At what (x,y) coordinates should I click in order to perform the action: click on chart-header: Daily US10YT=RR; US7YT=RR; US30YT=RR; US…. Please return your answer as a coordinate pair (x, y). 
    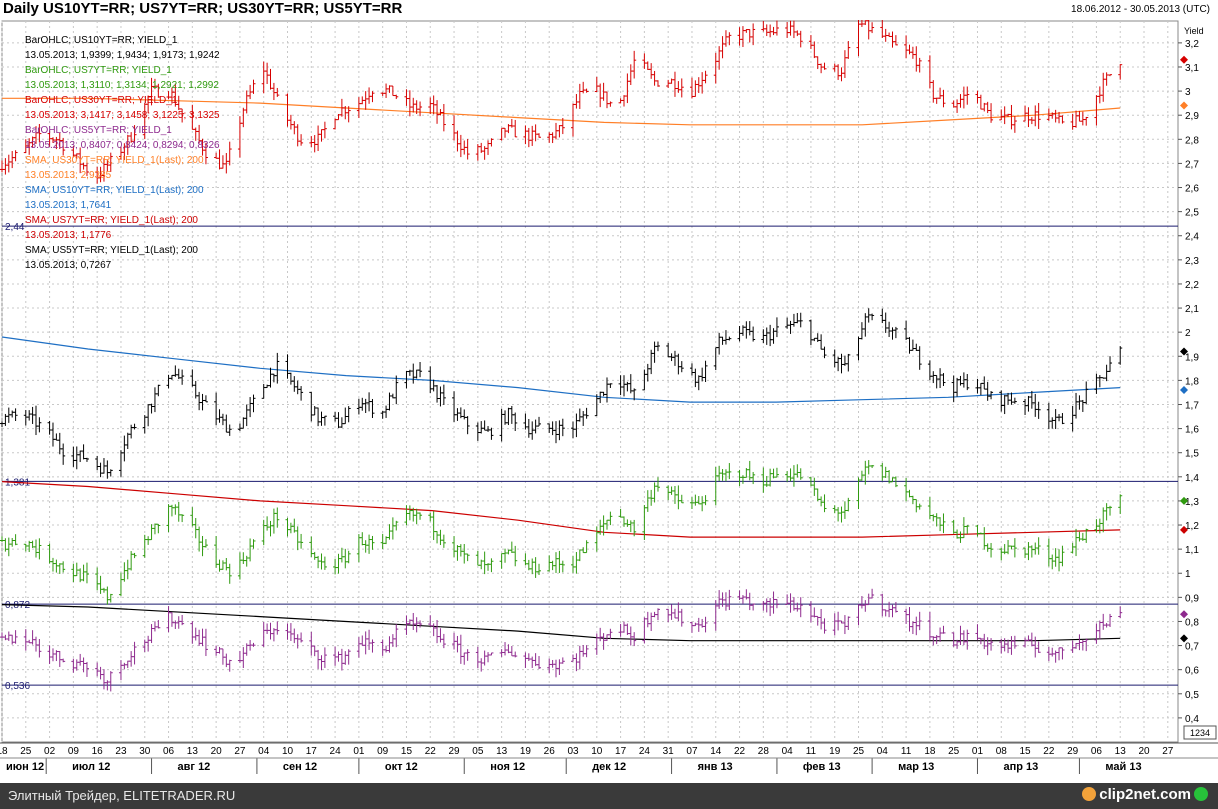
    Looking at the image, I should click on (609, 10).